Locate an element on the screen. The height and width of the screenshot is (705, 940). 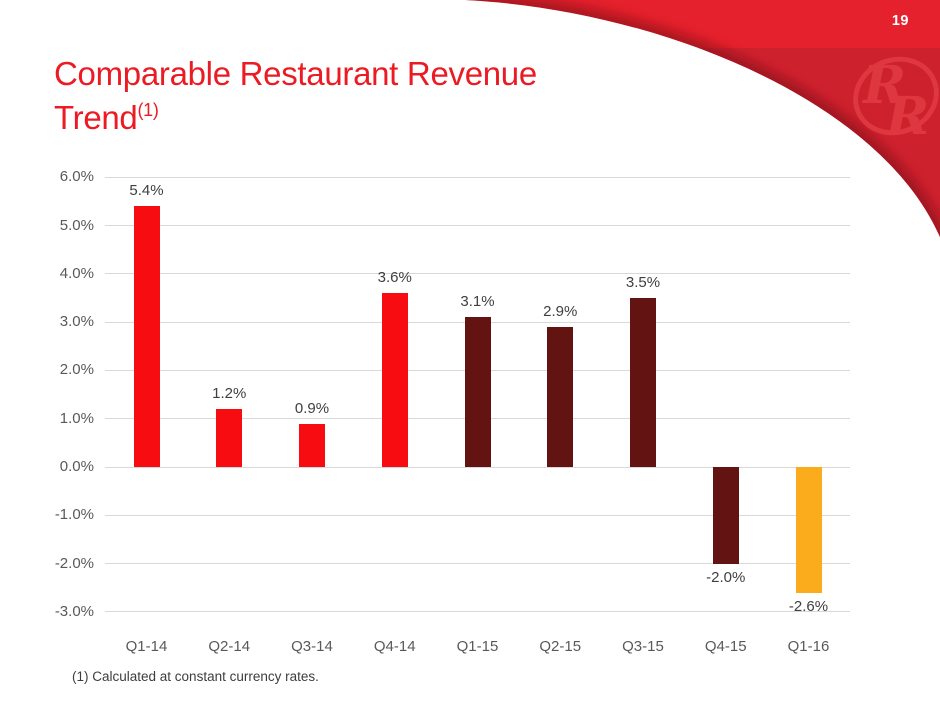
x-axis-category-label: Q4-14 is located at coordinates (394, 646).